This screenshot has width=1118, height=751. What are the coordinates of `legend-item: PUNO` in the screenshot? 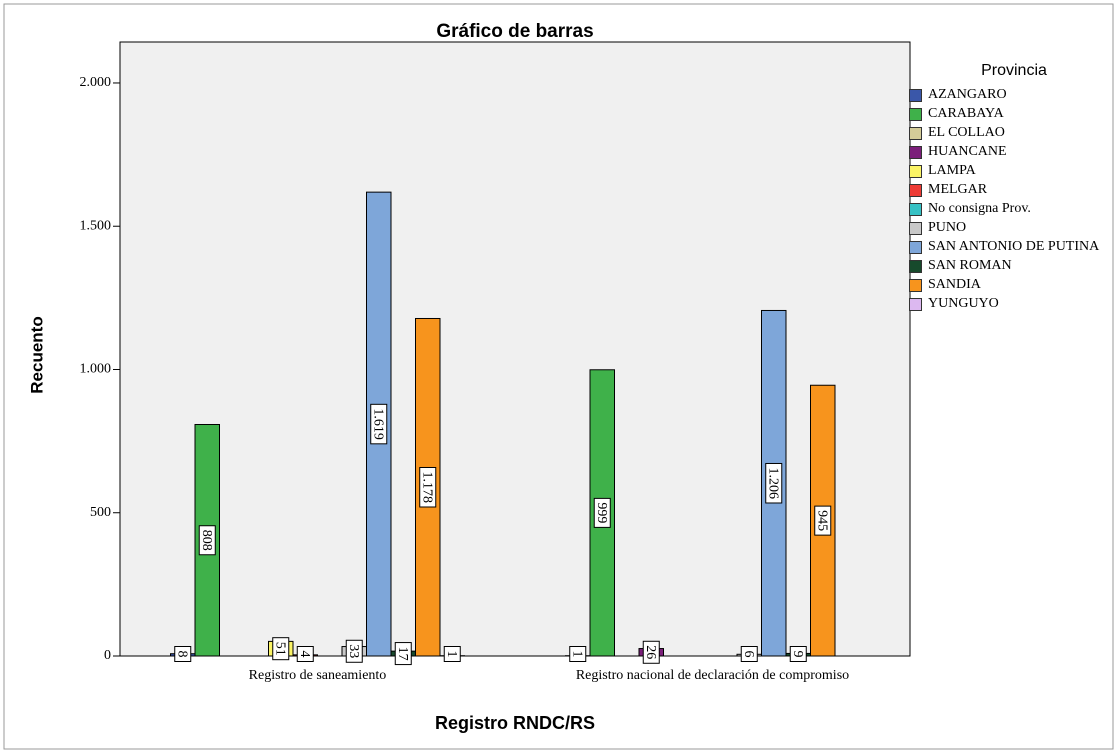 It's located at (1009, 228).